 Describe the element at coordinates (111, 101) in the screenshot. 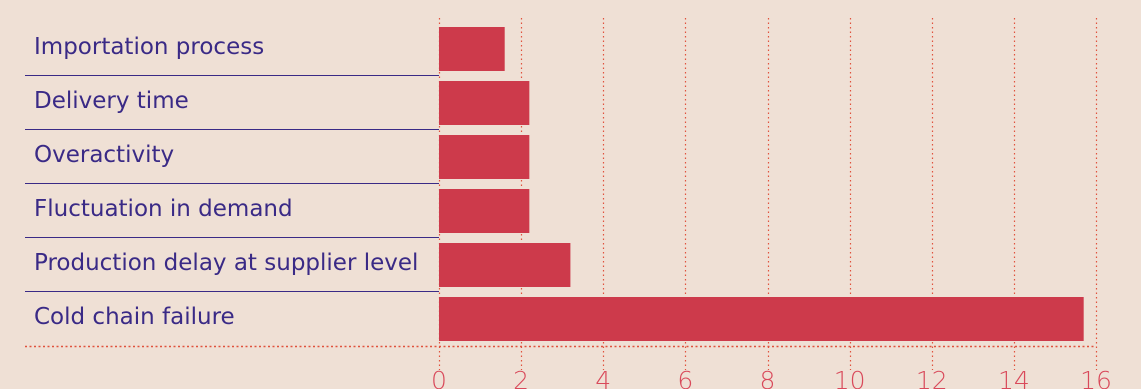

I see `category-label: Delivery time` at that location.